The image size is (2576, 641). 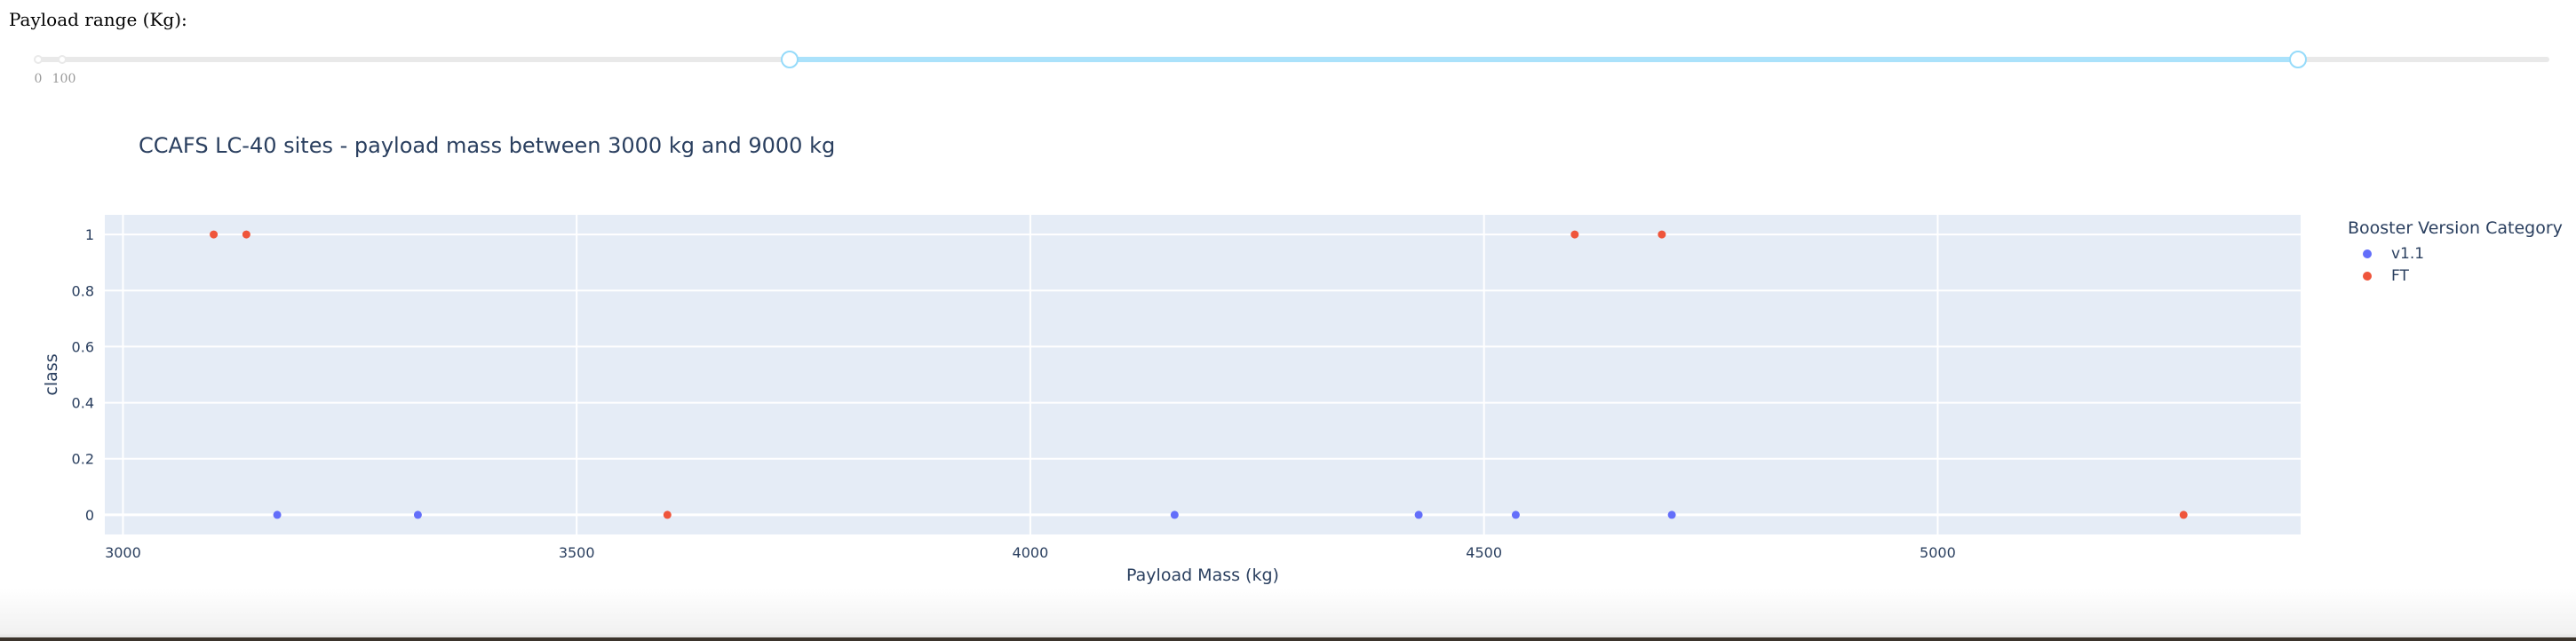 What do you see at coordinates (89, 234) in the screenshot?
I see `y-tick-label: 1` at bounding box center [89, 234].